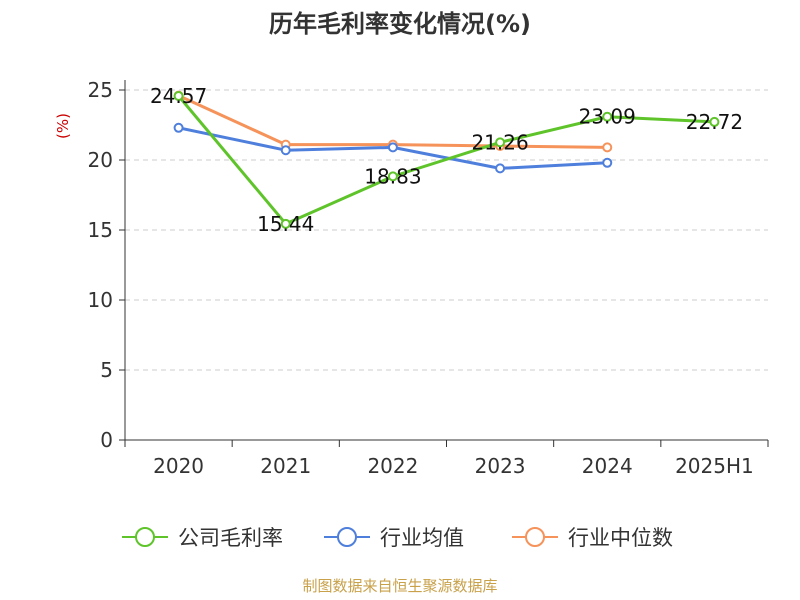 The width and height of the screenshot is (800, 600). Describe the element at coordinates (63, 126) in the screenshot. I see `y-axis-label: (%)` at that location.